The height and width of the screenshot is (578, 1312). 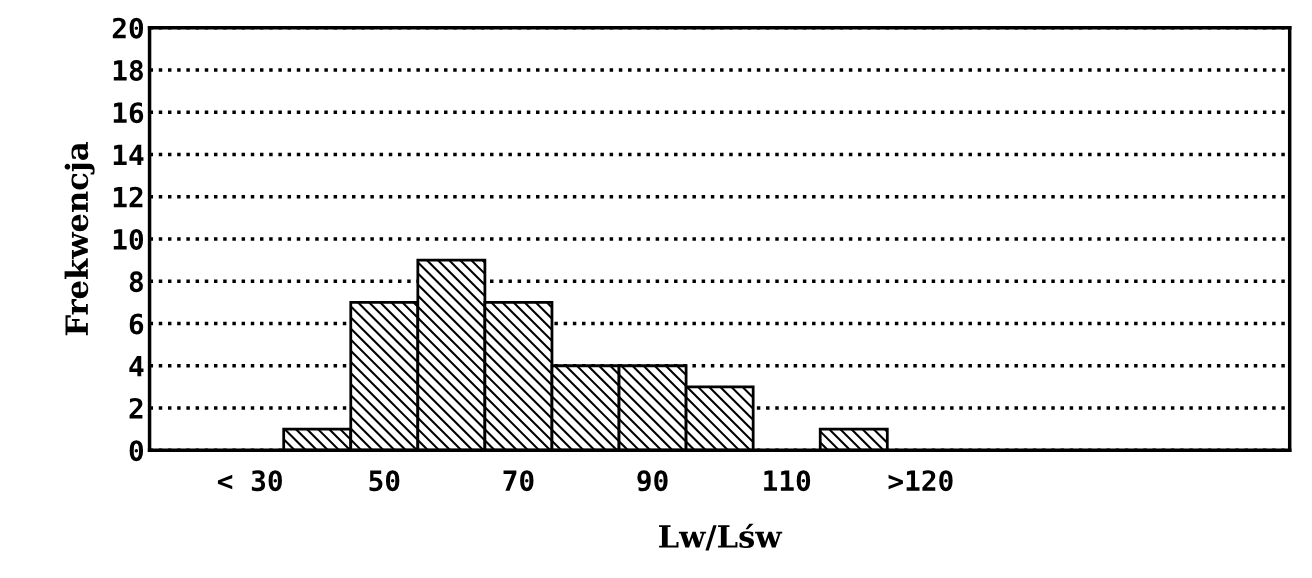 What do you see at coordinates (128, 197) in the screenshot?
I see `y-tick-label: 12` at bounding box center [128, 197].